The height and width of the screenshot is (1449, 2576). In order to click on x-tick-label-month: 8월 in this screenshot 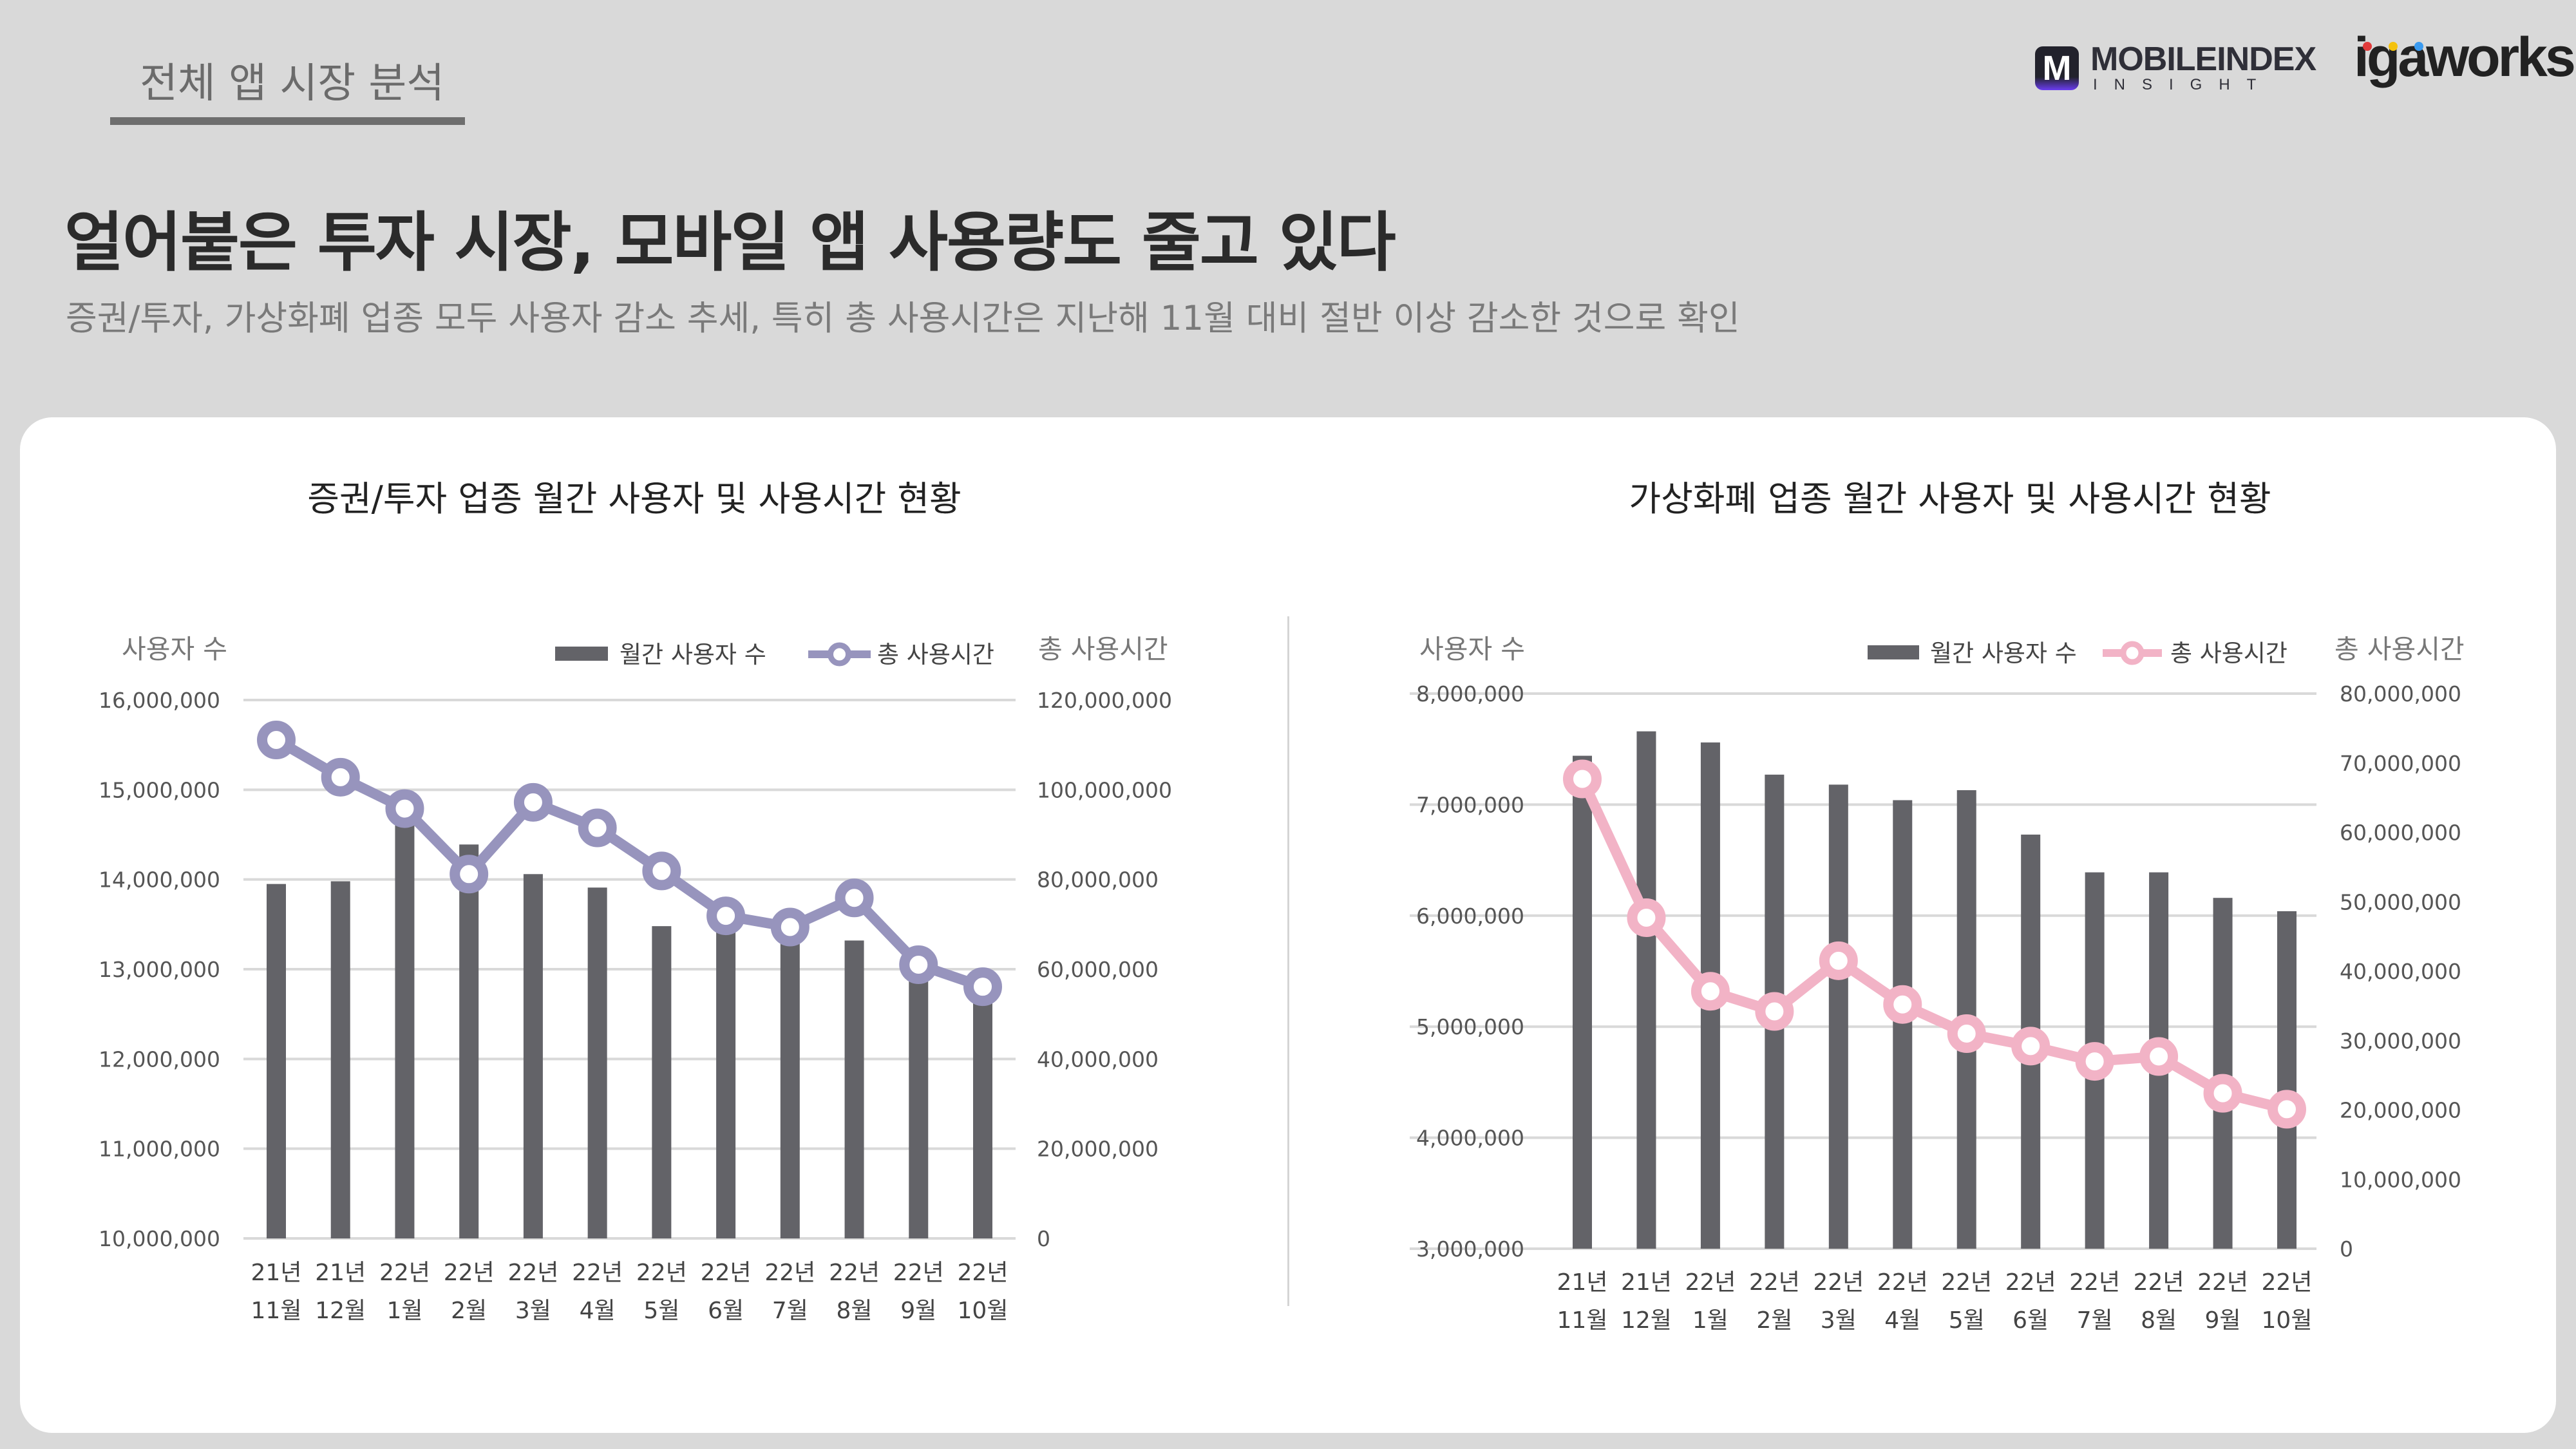, I will do `click(855, 1311)`.